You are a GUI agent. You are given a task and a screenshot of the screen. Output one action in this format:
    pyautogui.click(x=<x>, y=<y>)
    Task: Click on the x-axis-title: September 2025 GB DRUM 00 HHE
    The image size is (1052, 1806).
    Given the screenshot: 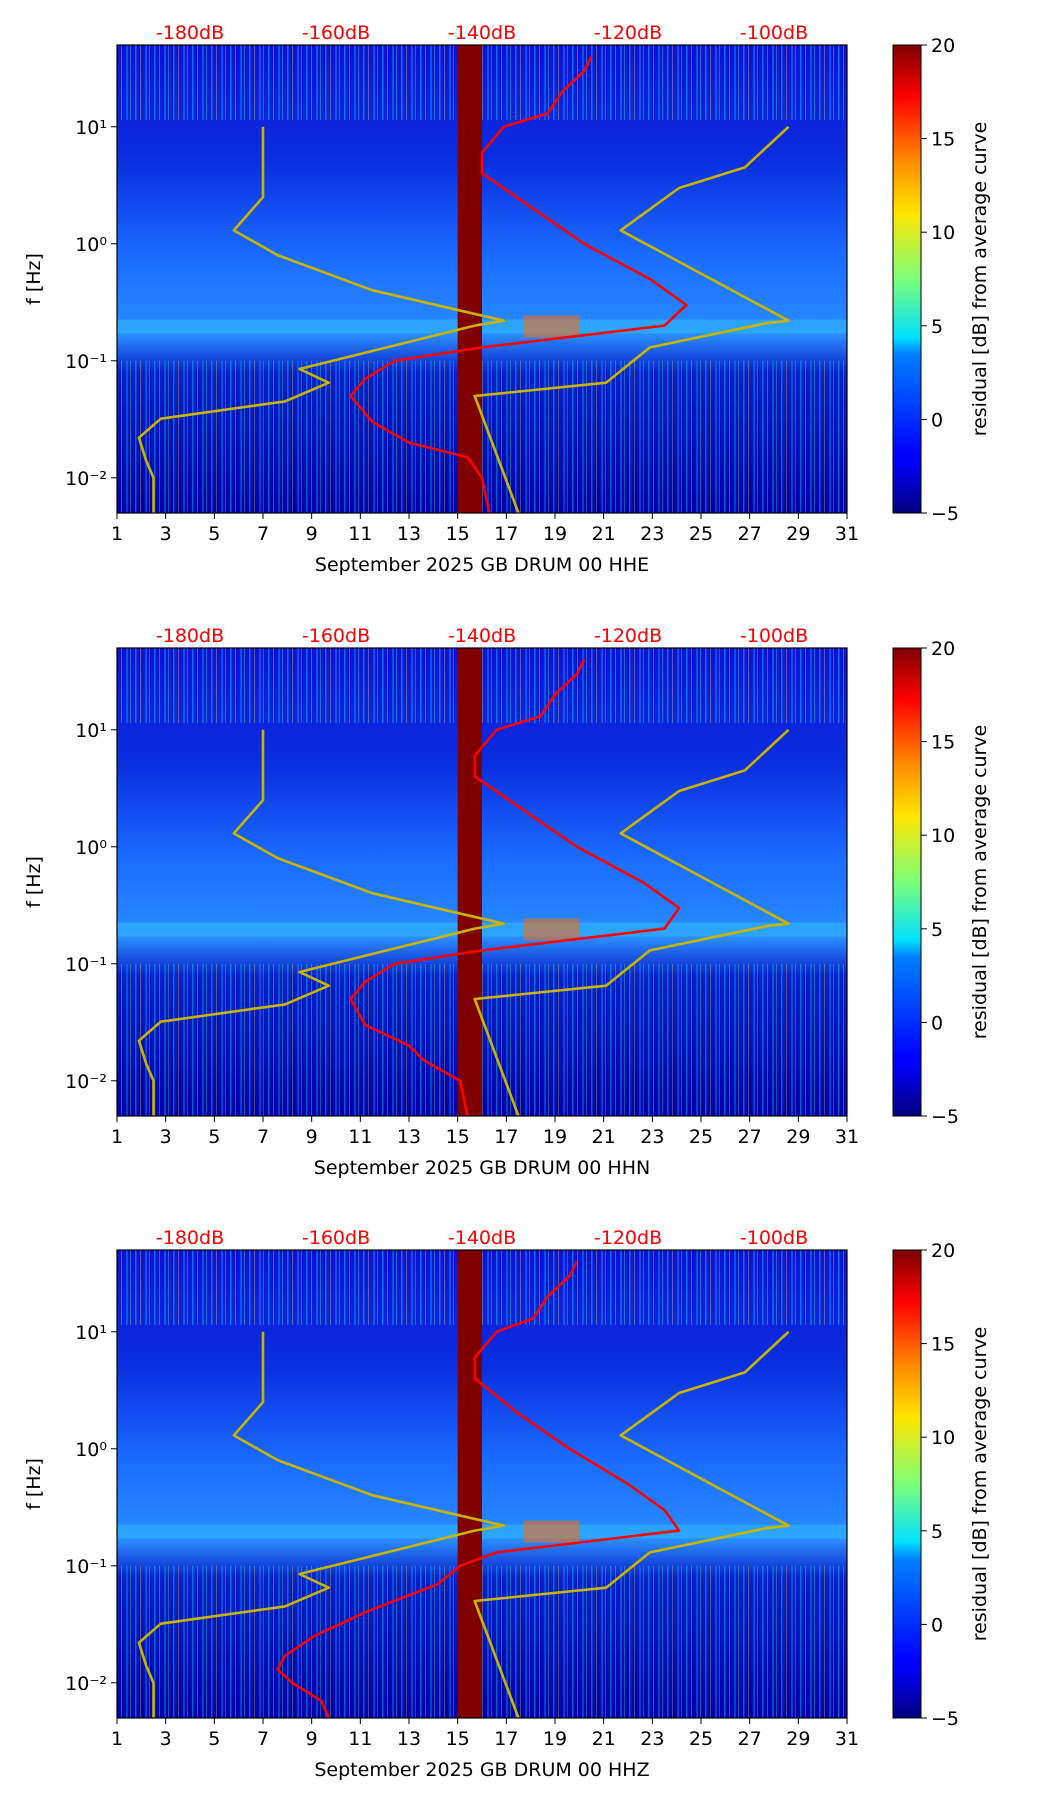 What is the action you would take?
    pyautogui.click(x=482, y=565)
    